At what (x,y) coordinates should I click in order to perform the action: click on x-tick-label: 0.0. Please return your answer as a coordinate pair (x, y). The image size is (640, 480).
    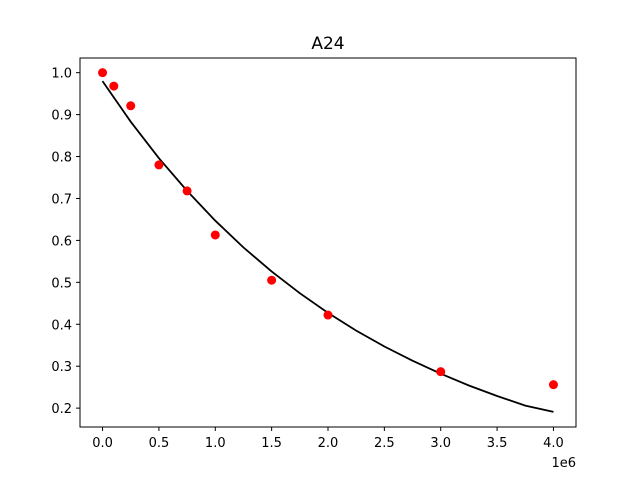
    Looking at the image, I should click on (102, 443).